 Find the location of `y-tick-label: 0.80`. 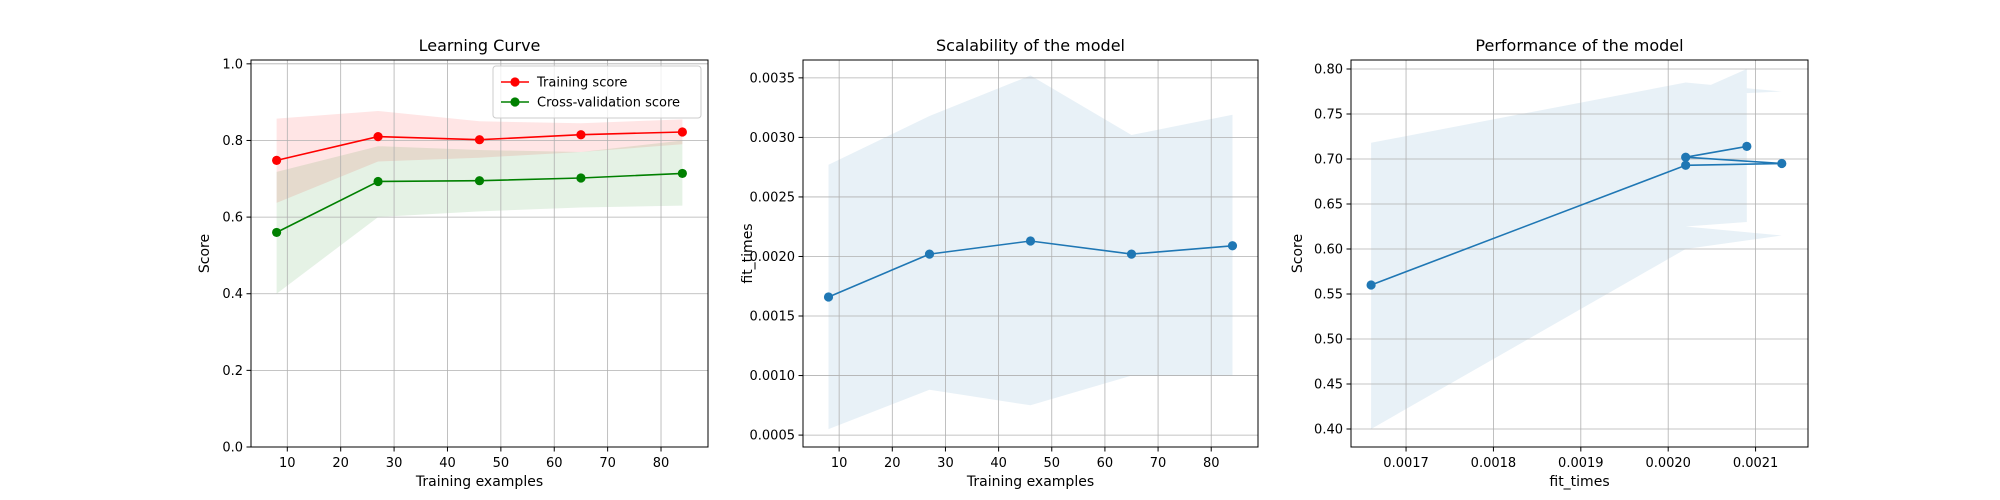

y-tick-label: 0.80 is located at coordinates (1328, 70).